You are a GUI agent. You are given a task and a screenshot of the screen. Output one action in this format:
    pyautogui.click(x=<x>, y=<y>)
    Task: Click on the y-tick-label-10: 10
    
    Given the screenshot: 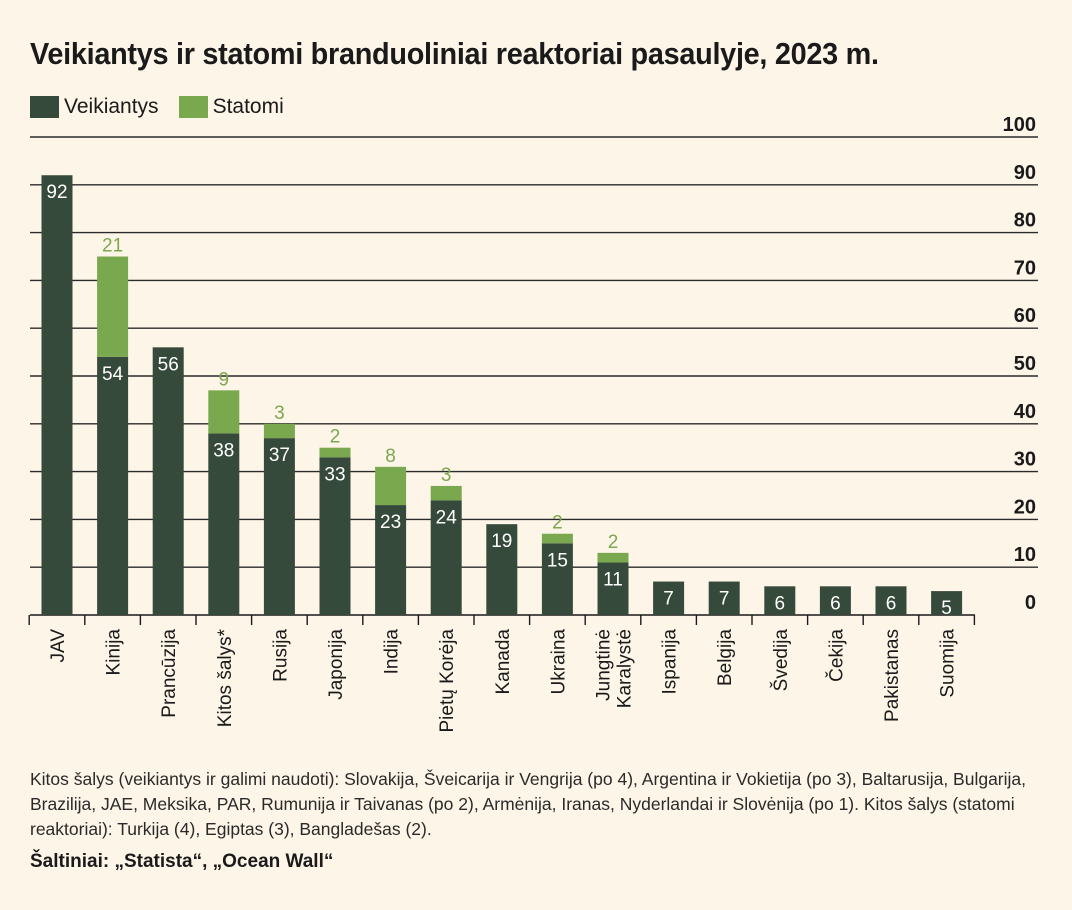 What is the action you would take?
    pyautogui.click(x=1025, y=555)
    